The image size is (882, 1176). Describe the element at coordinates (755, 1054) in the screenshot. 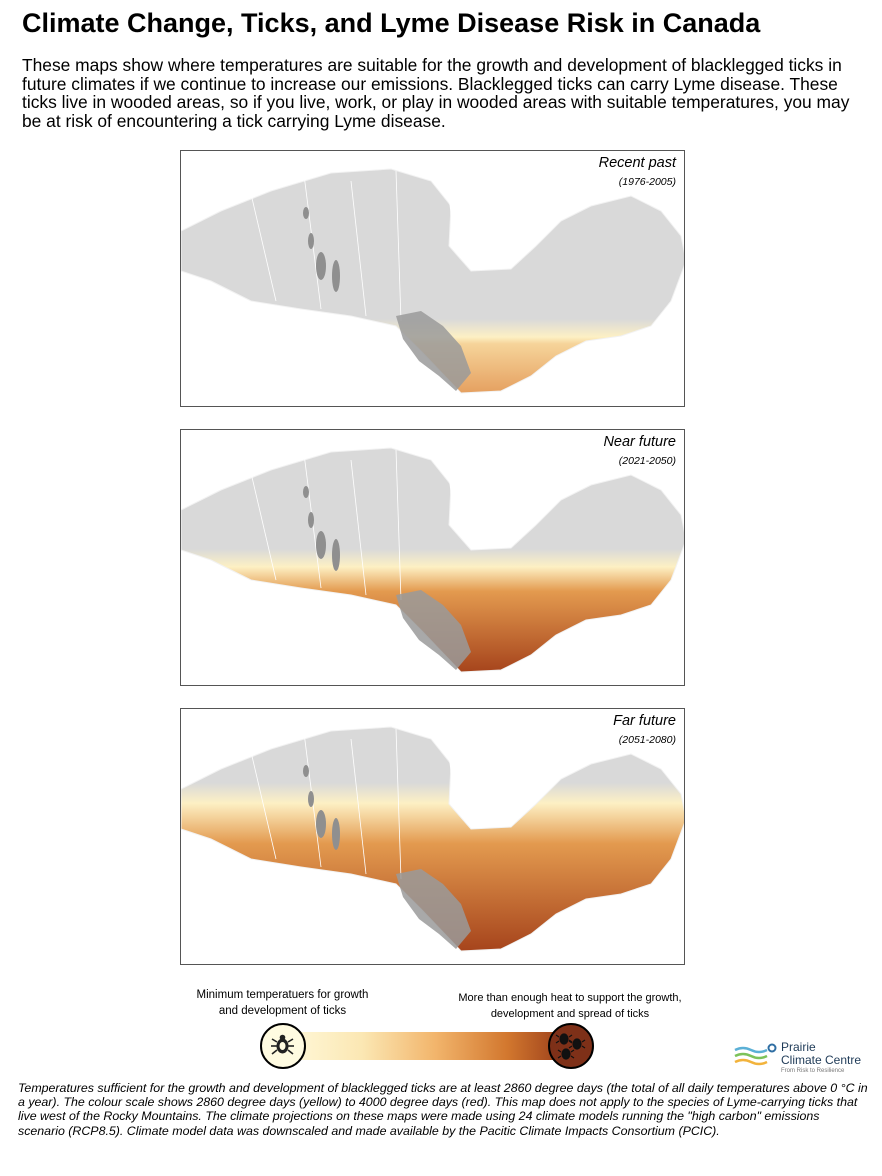

I see `logo-waves-icon` at that location.